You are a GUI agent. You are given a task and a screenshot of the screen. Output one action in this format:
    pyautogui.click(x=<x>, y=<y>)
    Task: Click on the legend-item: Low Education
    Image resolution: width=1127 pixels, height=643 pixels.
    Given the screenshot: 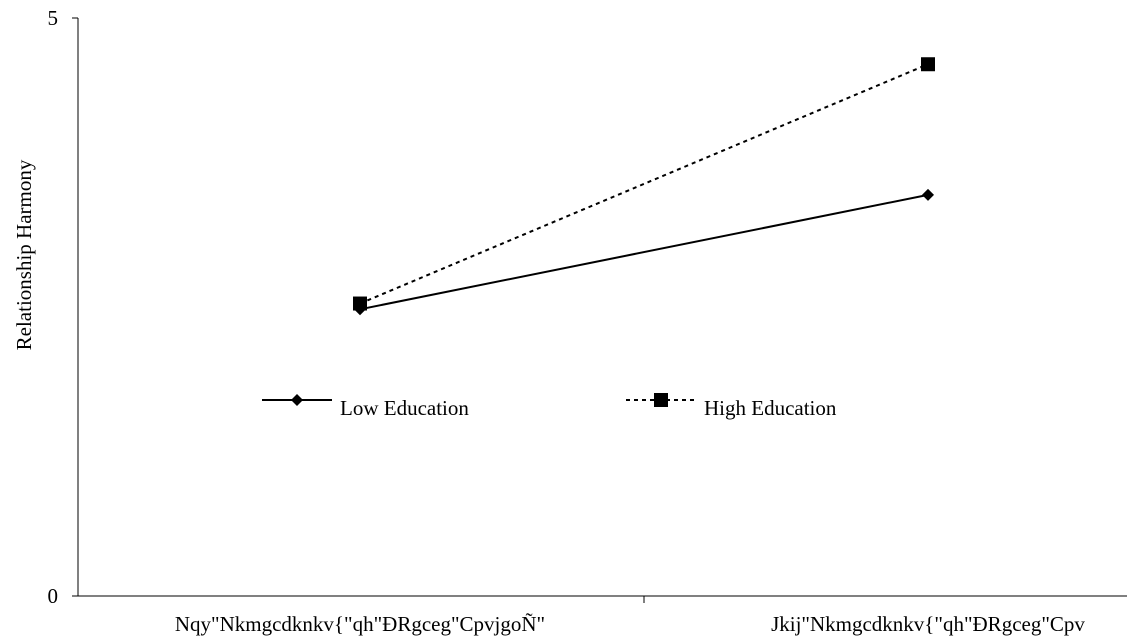 What is the action you would take?
    pyautogui.click(x=365, y=407)
    